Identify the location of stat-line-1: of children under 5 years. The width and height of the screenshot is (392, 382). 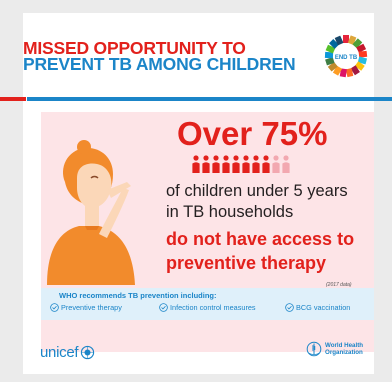
(257, 191).